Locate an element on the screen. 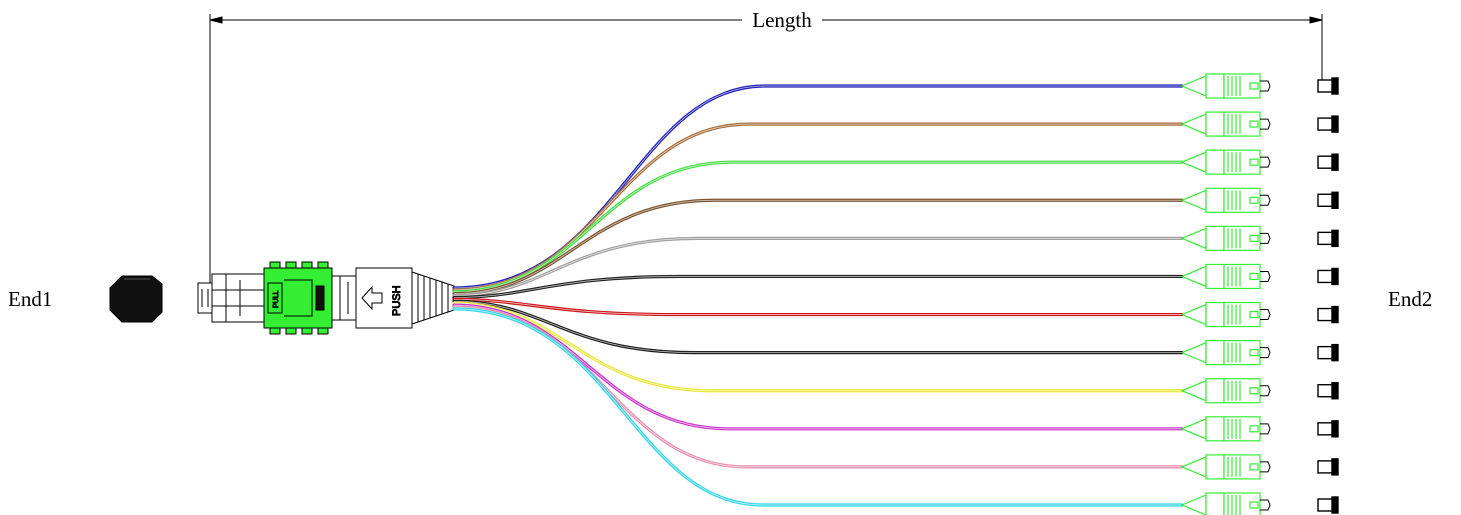  push-label: PUSH is located at coordinates (397, 300).